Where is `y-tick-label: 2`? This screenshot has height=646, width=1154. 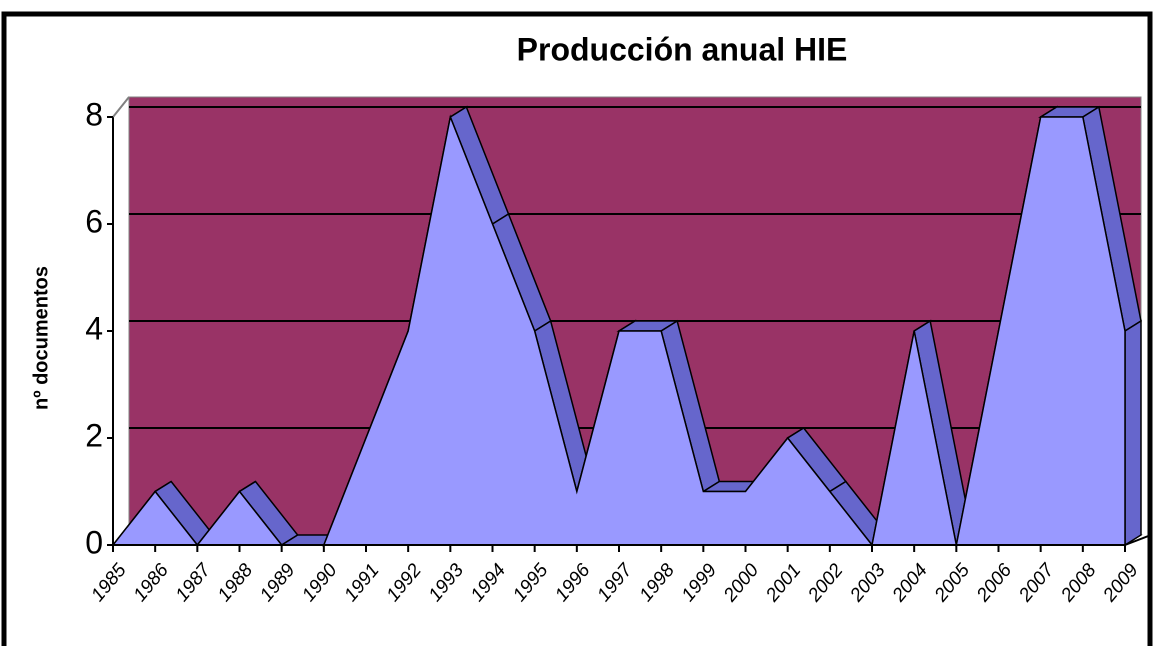
y-tick-label: 2 is located at coordinates (94, 435).